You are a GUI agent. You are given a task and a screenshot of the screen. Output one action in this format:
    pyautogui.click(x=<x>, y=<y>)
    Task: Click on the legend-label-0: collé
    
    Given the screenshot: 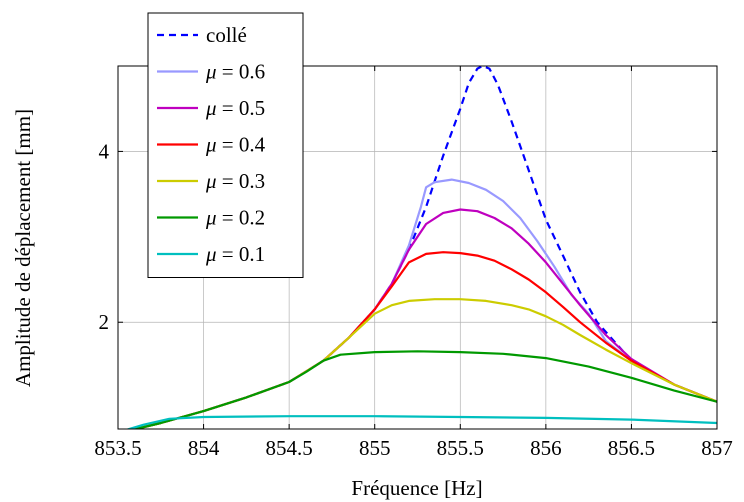 What is the action you would take?
    pyautogui.click(x=226, y=35)
    